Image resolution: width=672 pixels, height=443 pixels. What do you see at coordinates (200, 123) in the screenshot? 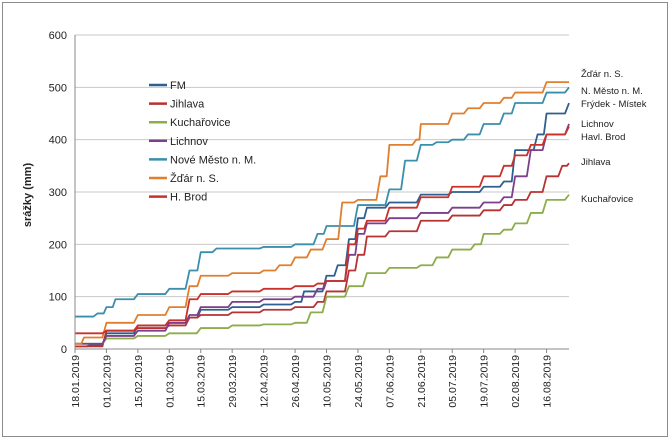
I see `legend-label-2: Kuchařovice` at bounding box center [200, 123].